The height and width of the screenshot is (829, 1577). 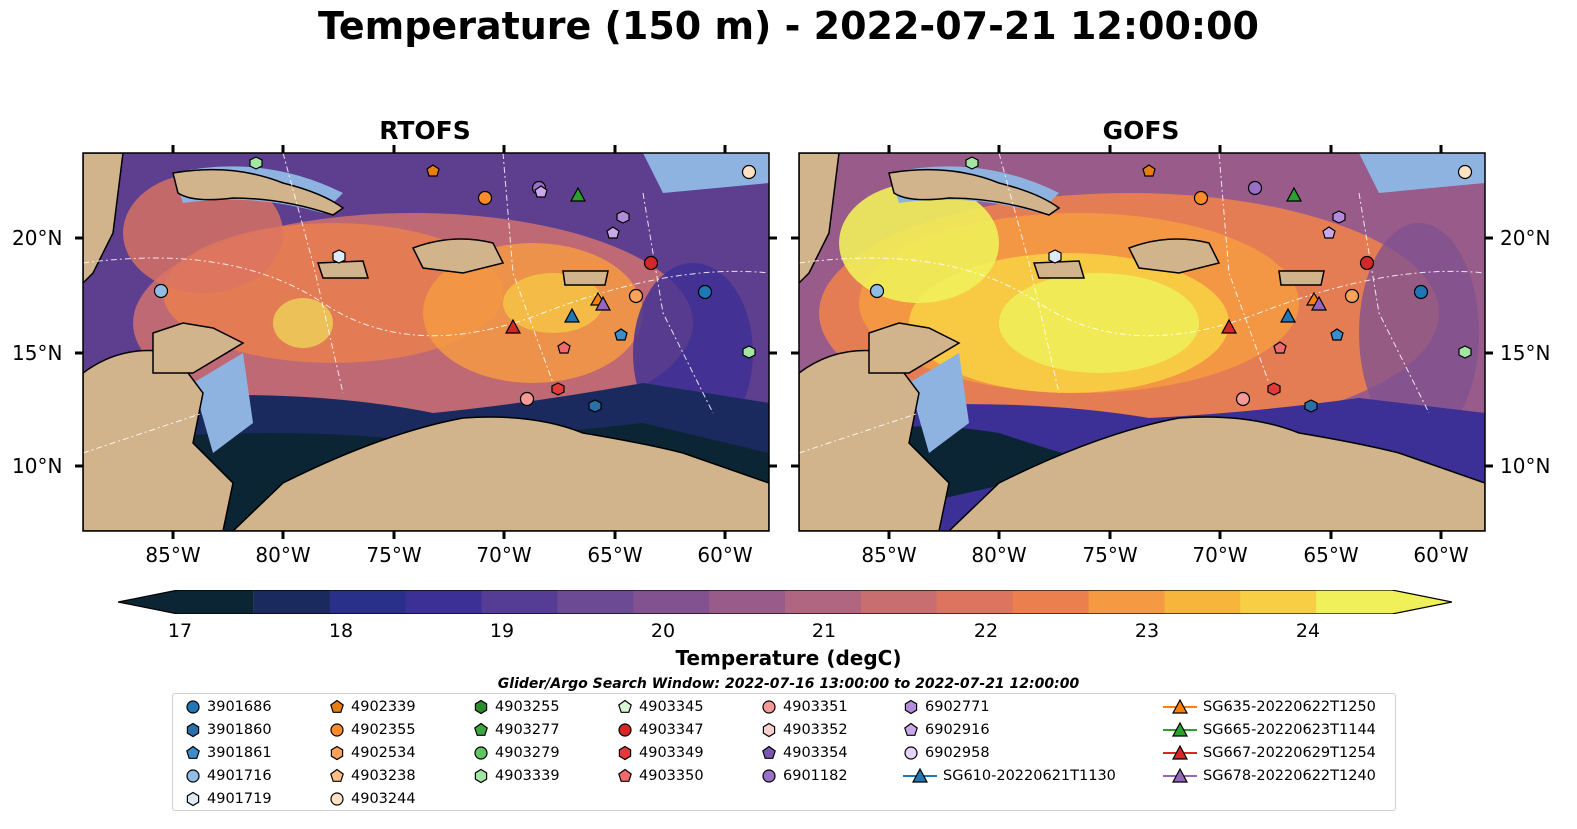 I want to click on legend-item: 6902916, so click(x=946, y=730).